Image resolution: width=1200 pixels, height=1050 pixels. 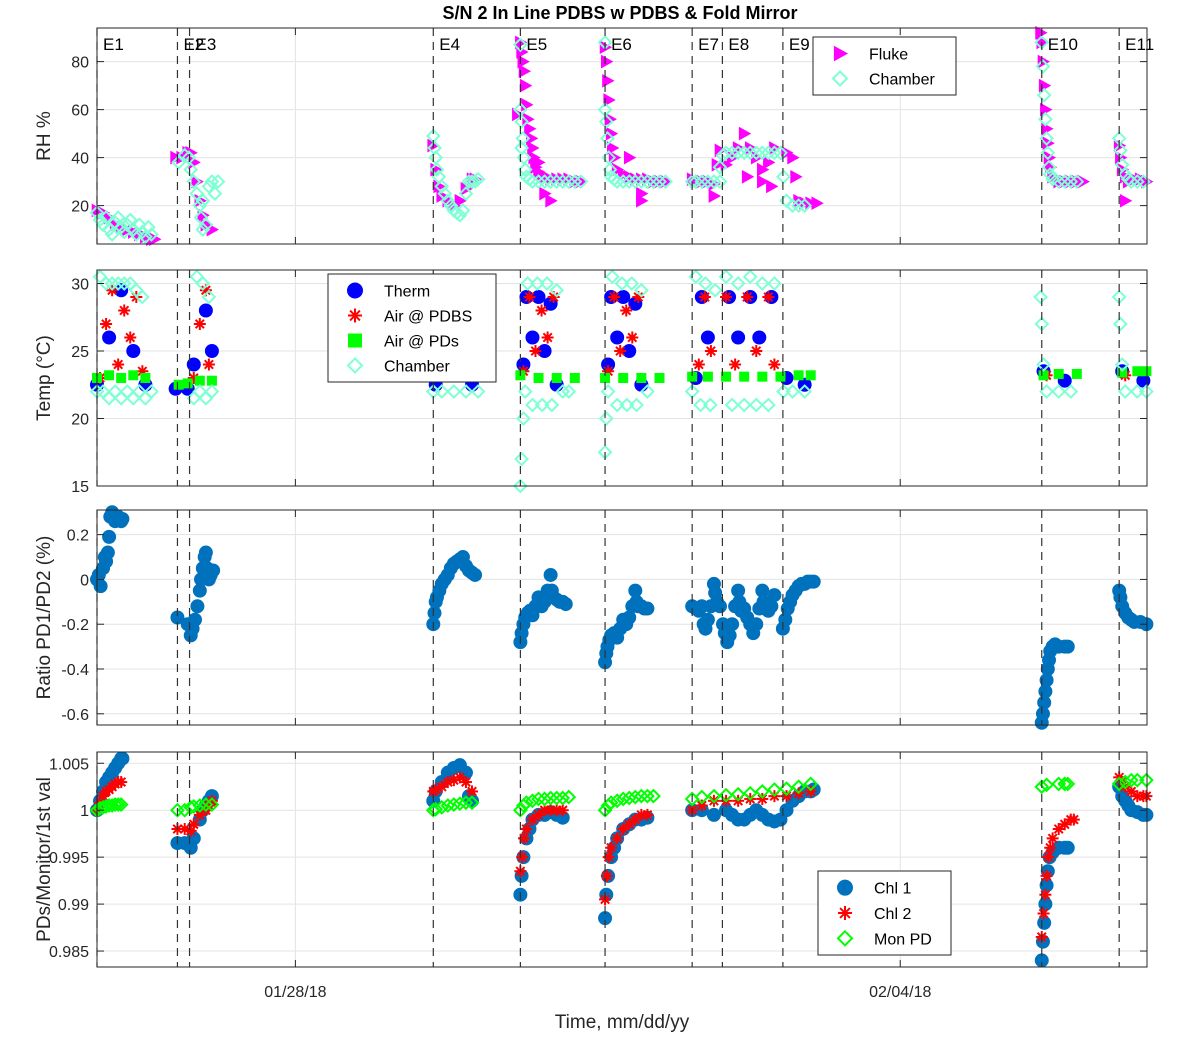 What do you see at coordinates (355, 340) in the screenshot?
I see `legend-marker` at bounding box center [355, 340].